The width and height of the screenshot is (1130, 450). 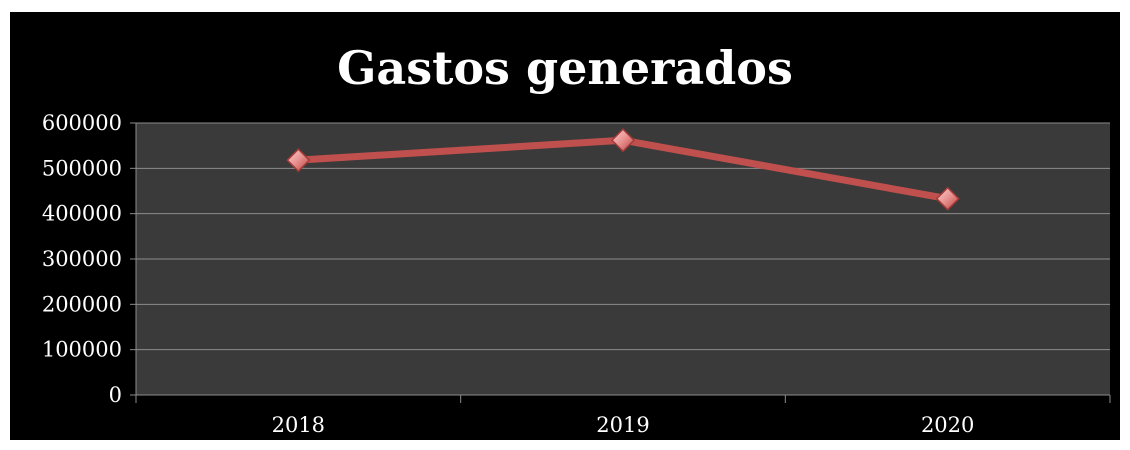 What do you see at coordinates (565, 68) in the screenshot?
I see `chart-title: Gastos generados` at bounding box center [565, 68].